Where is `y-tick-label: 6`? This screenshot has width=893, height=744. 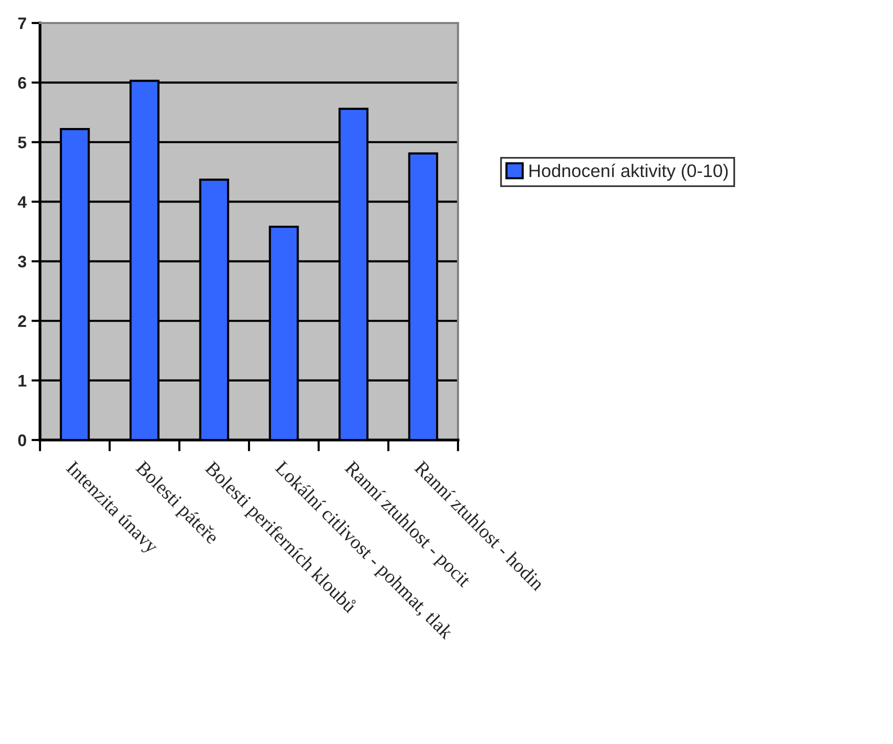 y-tick-label: 6 is located at coordinates (22, 82).